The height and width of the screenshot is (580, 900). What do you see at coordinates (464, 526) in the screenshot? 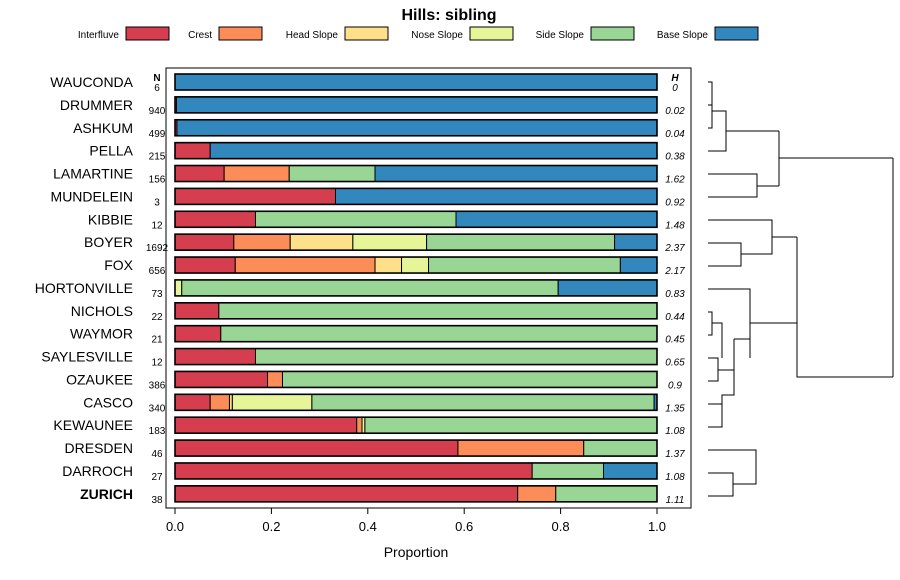
I see `x-tick-label: 0.6` at bounding box center [464, 526].